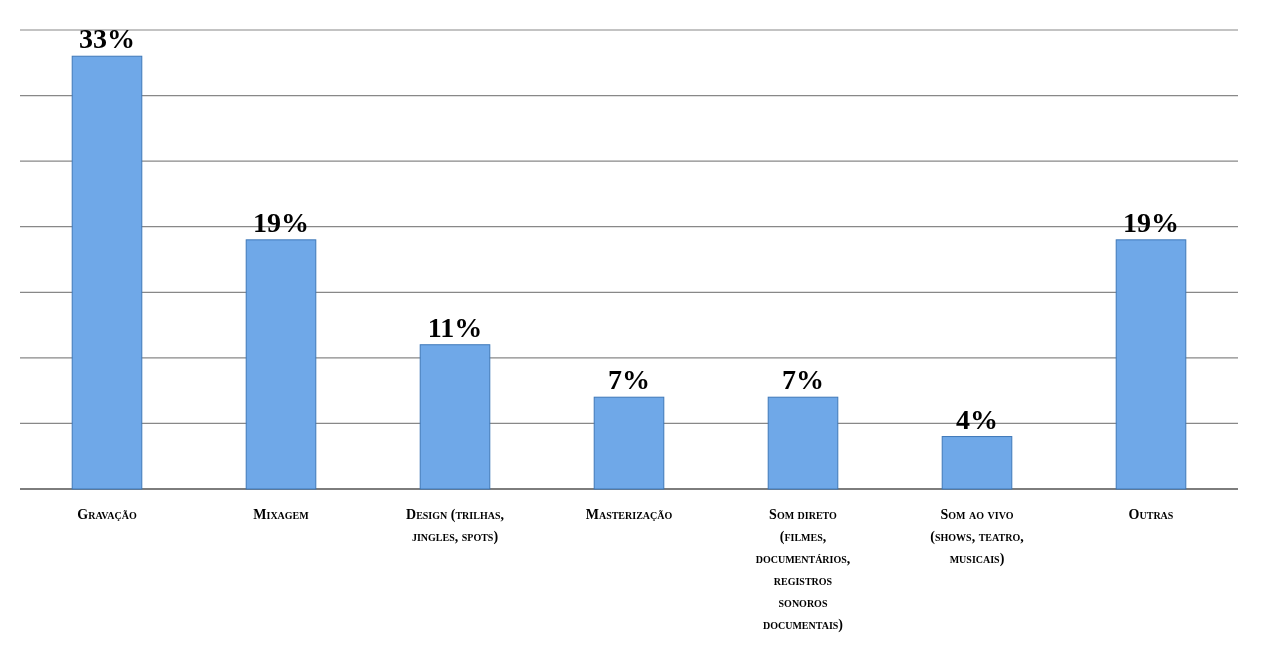 This screenshot has width=1278, height=659. What do you see at coordinates (803, 570) in the screenshot?
I see `x-tick-label: Som direto (filmes, documentários, registros sonoros documentais)` at bounding box center [803, 570].